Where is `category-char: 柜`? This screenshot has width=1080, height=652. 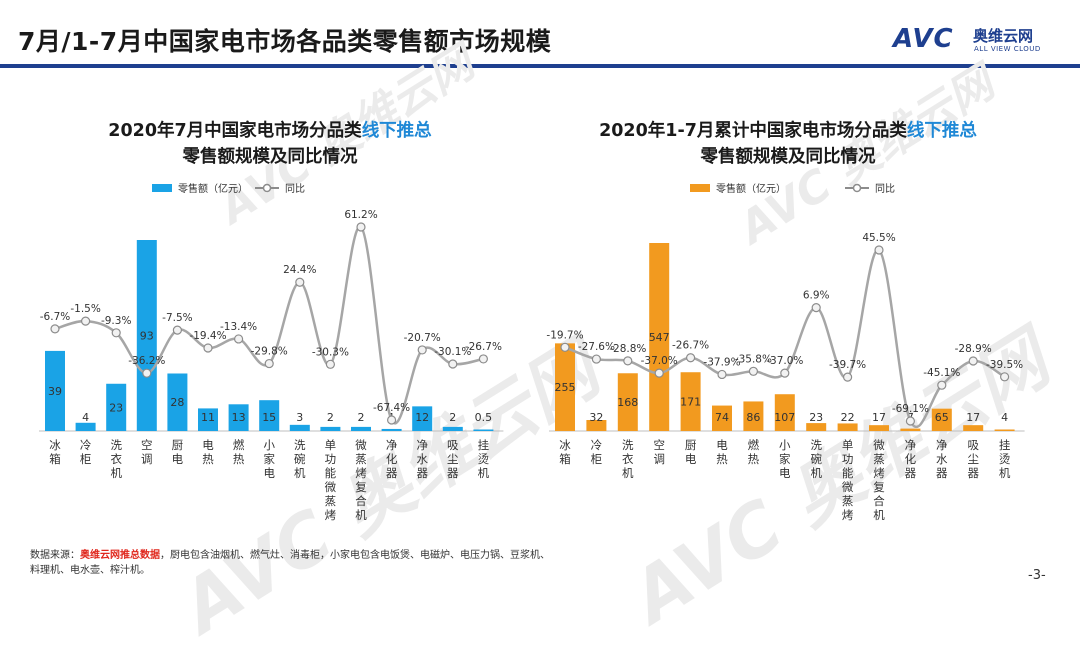 category-char: 柜 is located at coordinates (86, 459).